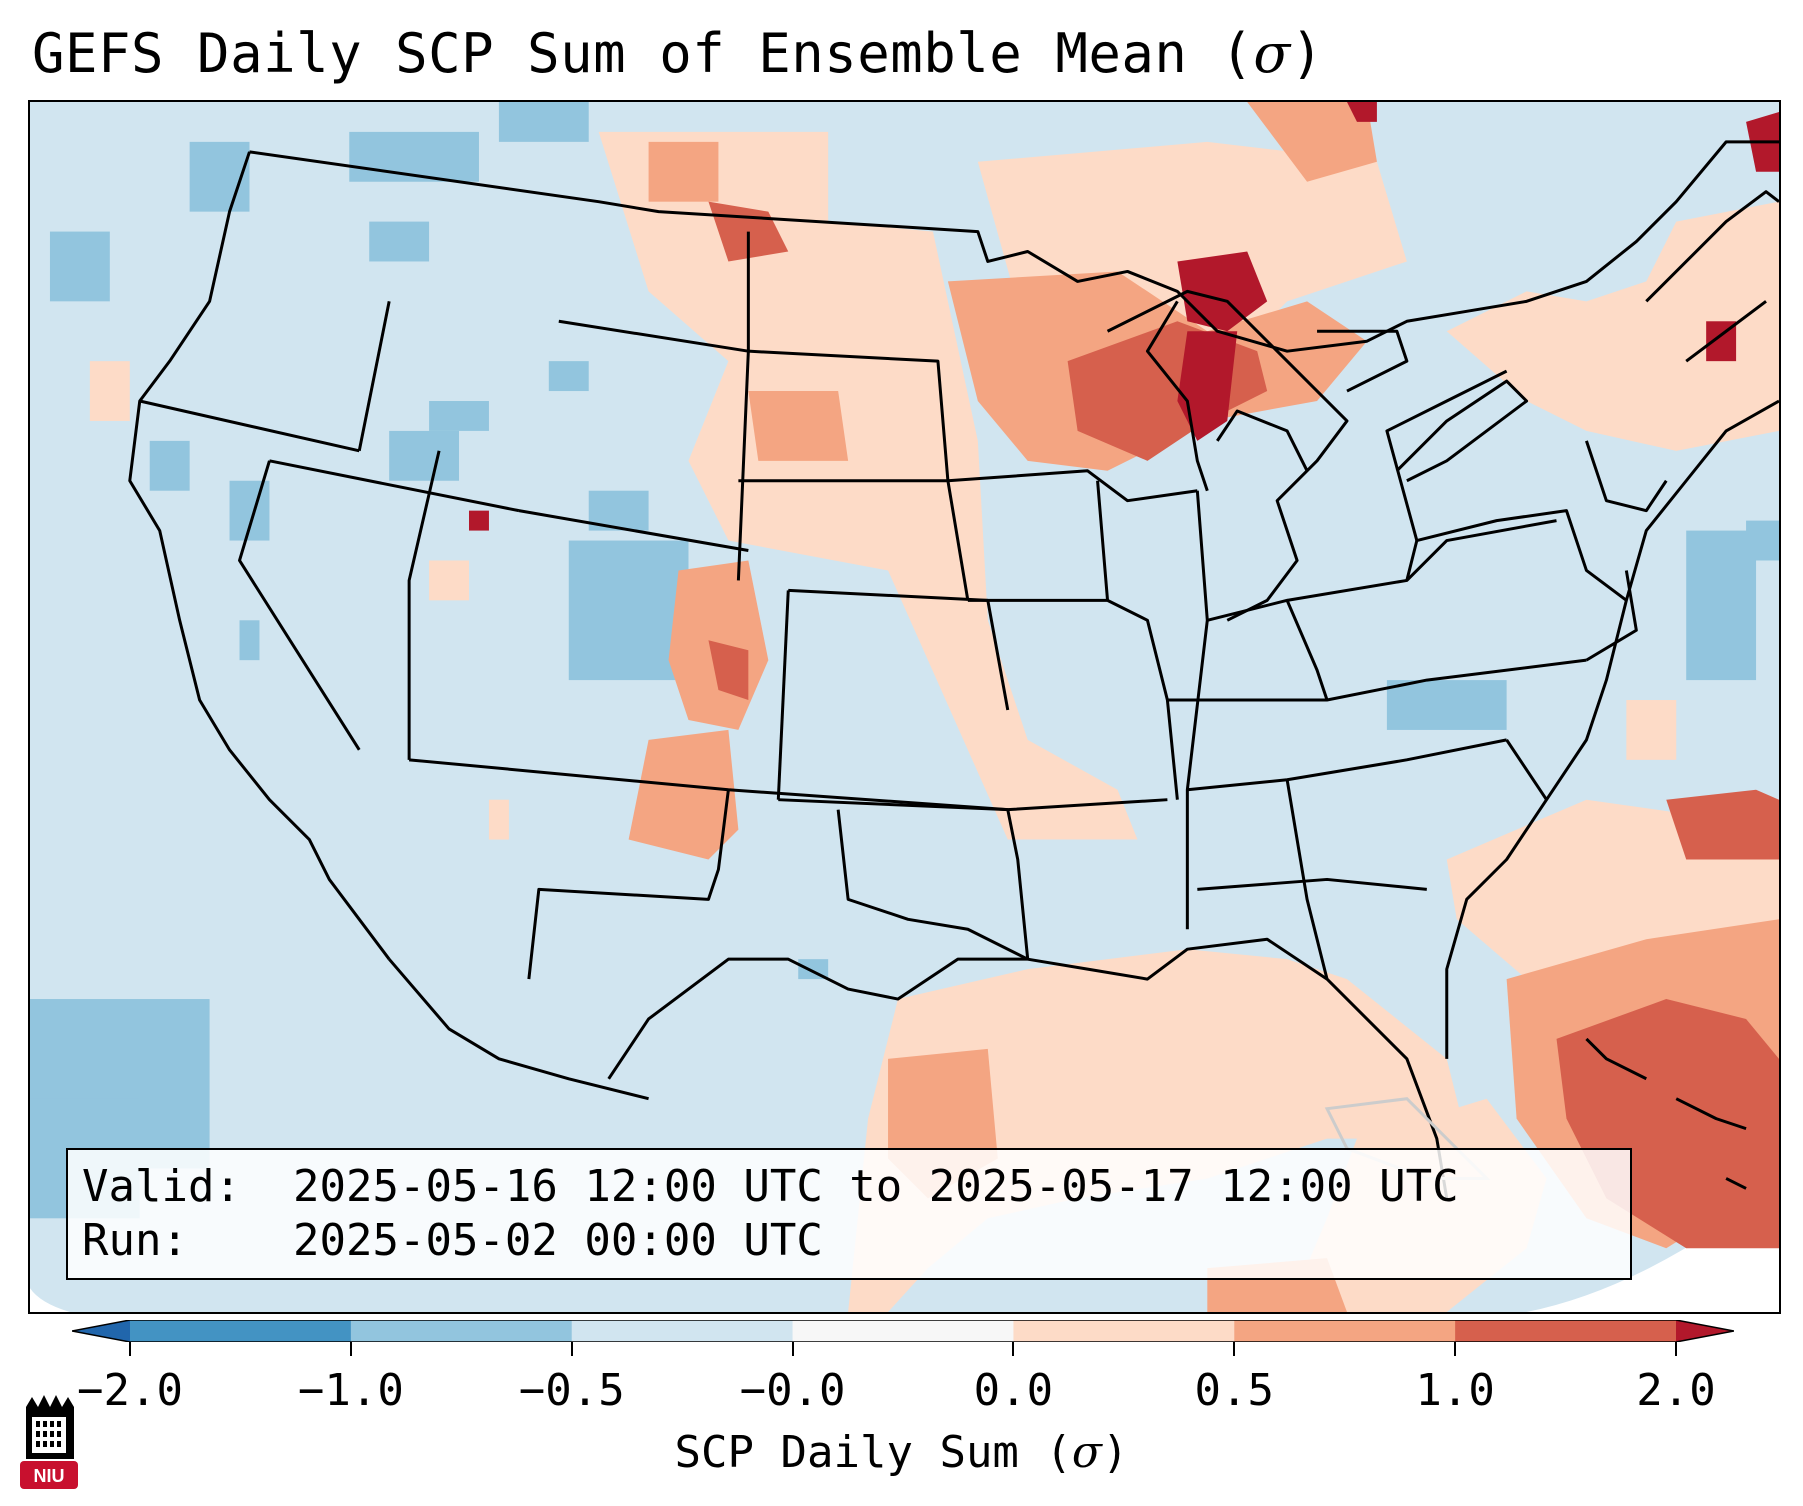 This screenshot has width=1803, height=1506. What do you see at coordinates (1705, 1331) in the screenshot?
I see `colorbar-extend-high` at bounding box center [1705, 1331].